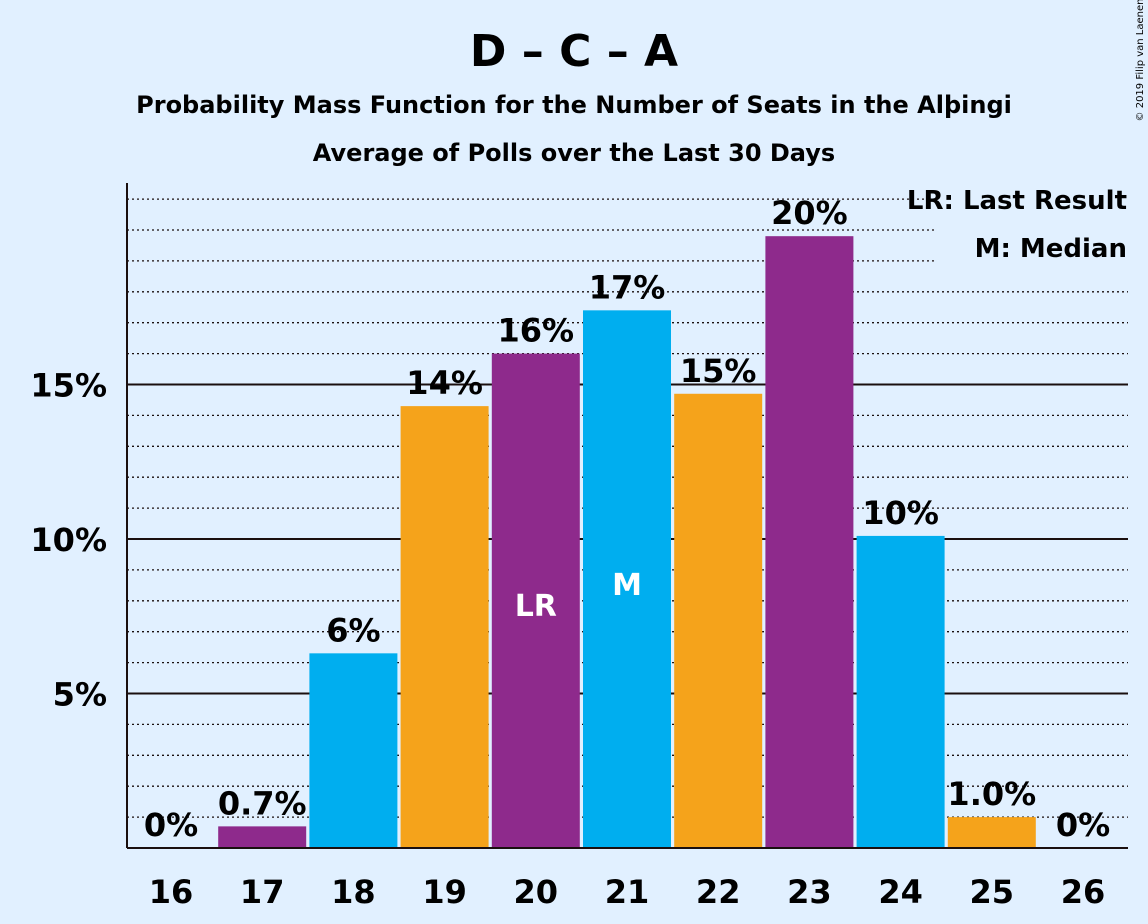  Describe the element at coordinates (574, 51) in the screenshot. I see `chart-title: D – C – A` at that location.